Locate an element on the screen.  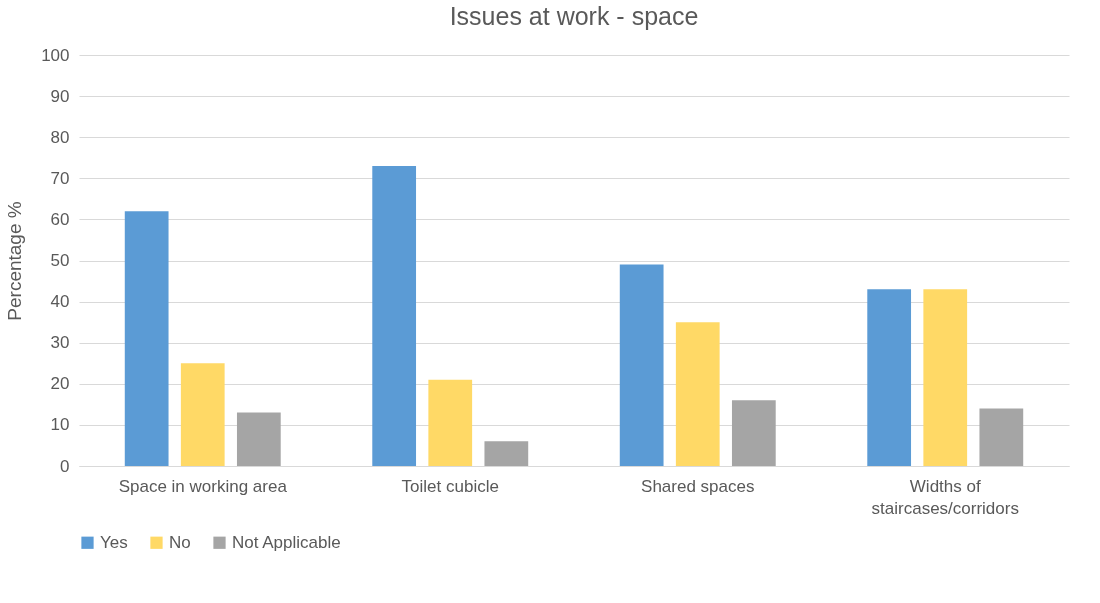
y-tick-label: 40 is located at coordinates (60, 302).